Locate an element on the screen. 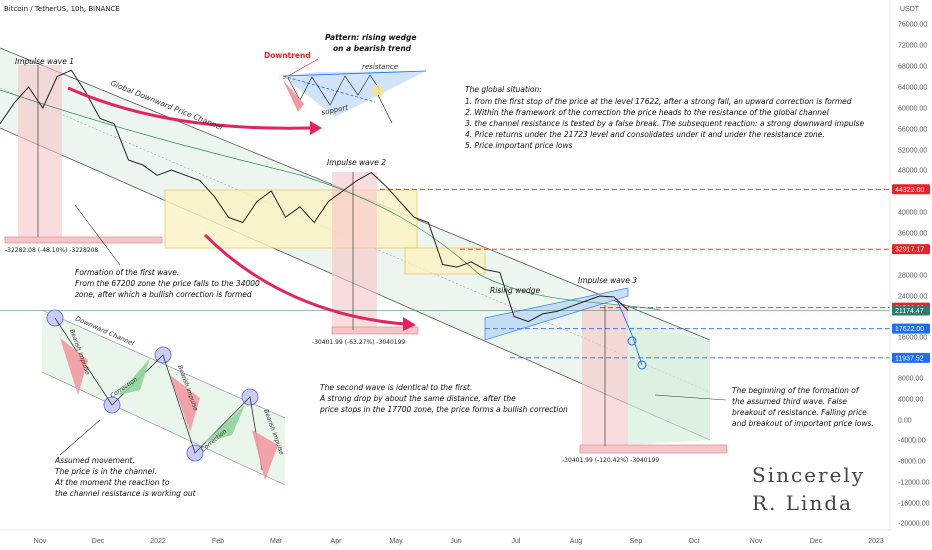  x-tick-label: Oct is located at coordinates (694, 541).